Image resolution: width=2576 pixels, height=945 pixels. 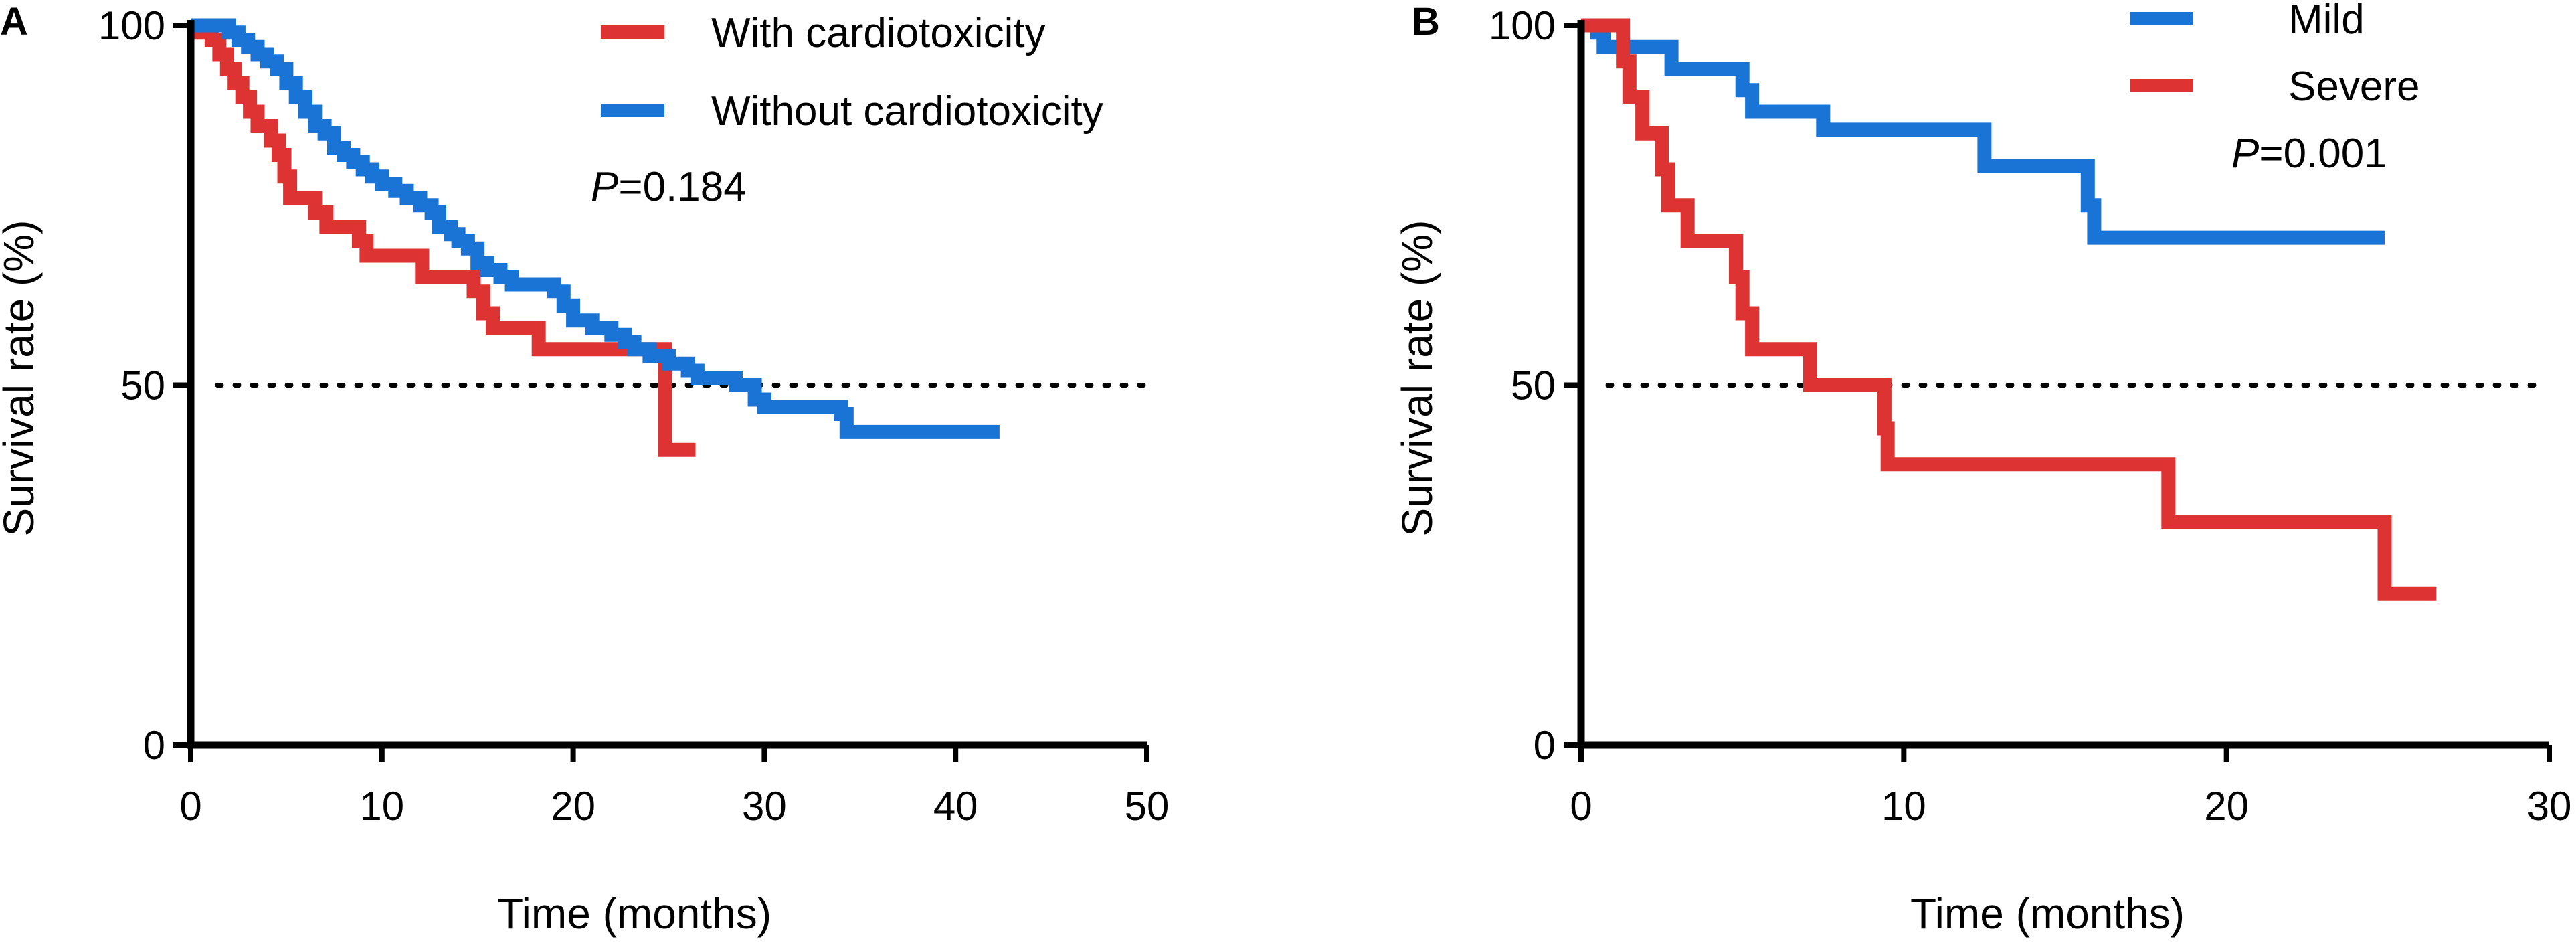 What do you see at coordinates (2161, 85) in the screenshot?
I see `panel-b-legend-swatch-severe` at bounding box center [2161, 85].